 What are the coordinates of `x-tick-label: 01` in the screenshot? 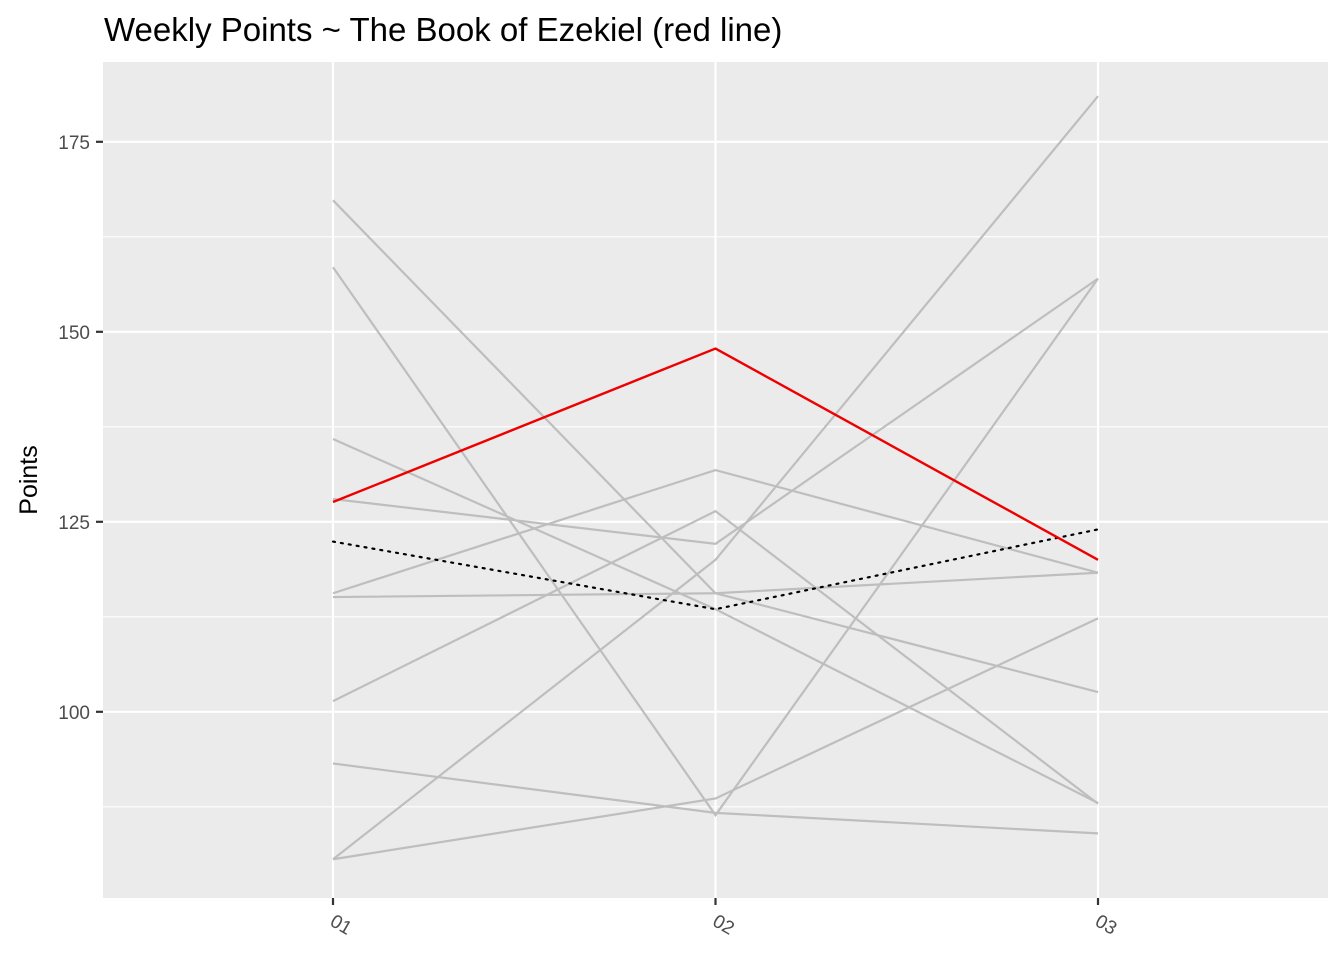 It's located at (340, 925).